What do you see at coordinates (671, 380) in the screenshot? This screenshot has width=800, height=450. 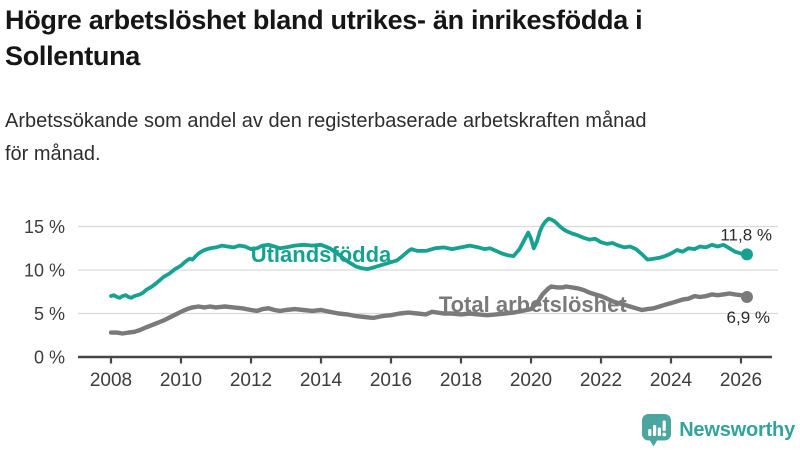 I see `x-tick-label-2024: 2024` at bounding box center [671, 380].